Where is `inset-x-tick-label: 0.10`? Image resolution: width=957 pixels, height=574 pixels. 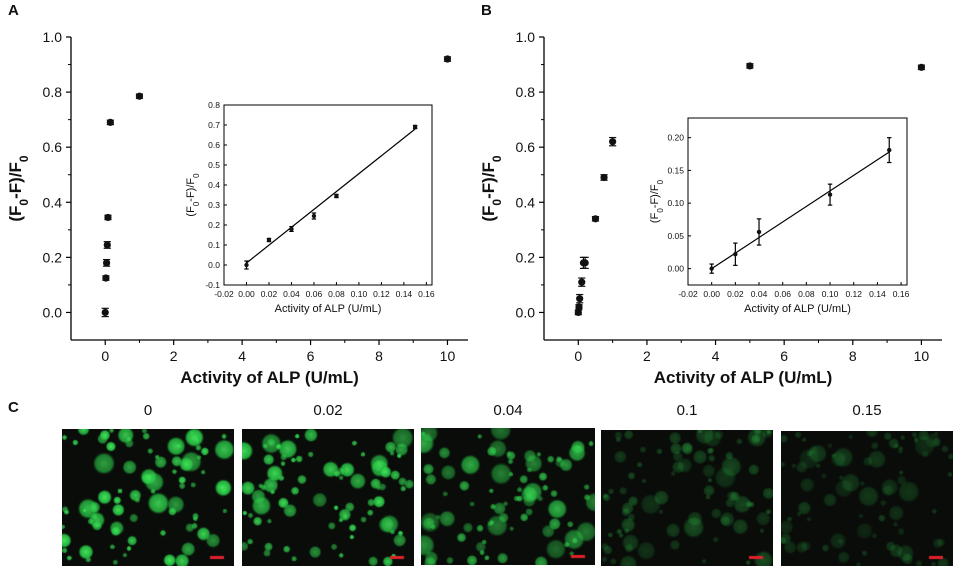 inset-x-tick-label: 0.10 is located at coordinates (830, 294).